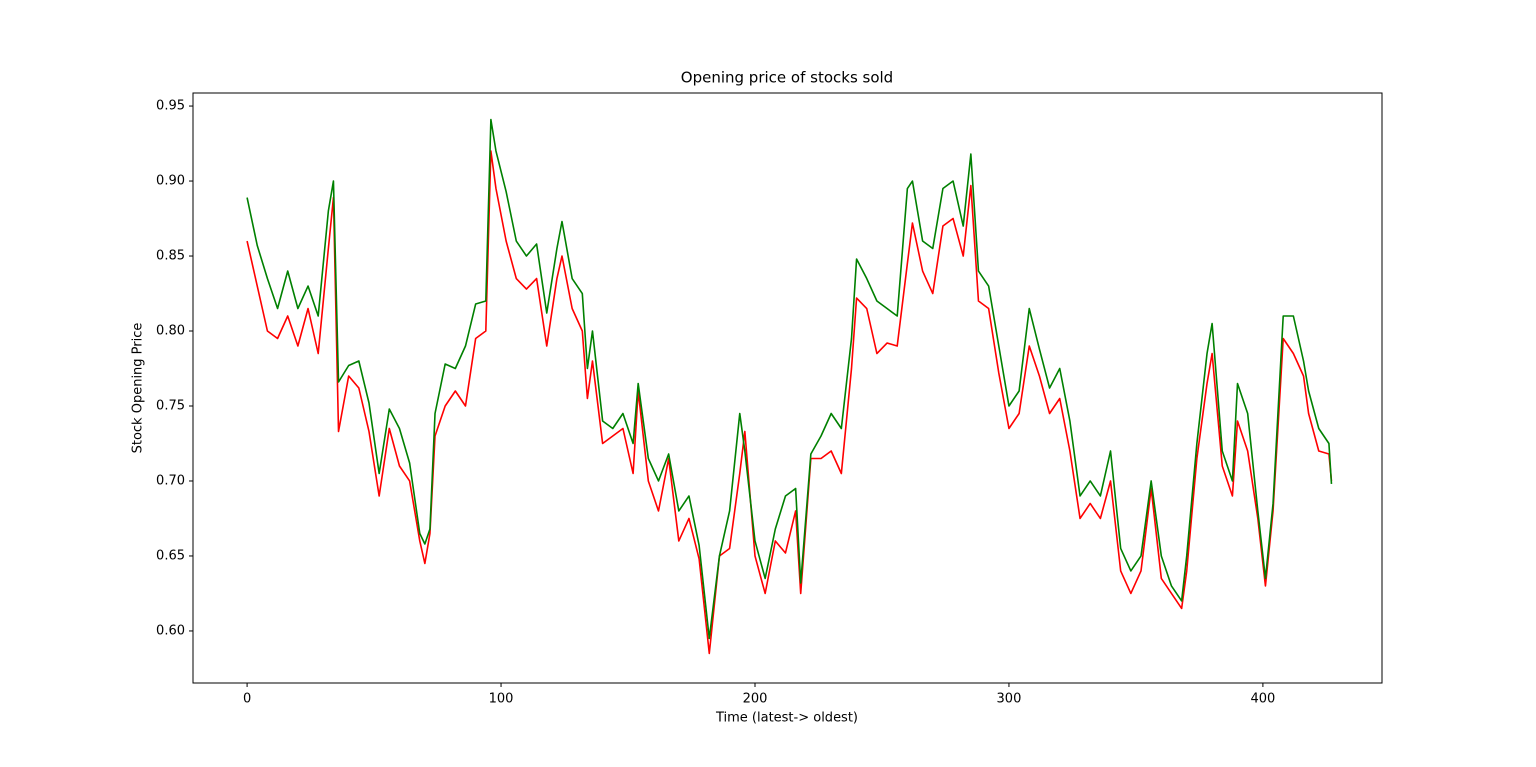 This screenshot has width=1536, height=767. What do you see at coordinates (1009, 699) in the screenshot?
I see `x-tick-label: 300` at bounding box center [1009, 699].